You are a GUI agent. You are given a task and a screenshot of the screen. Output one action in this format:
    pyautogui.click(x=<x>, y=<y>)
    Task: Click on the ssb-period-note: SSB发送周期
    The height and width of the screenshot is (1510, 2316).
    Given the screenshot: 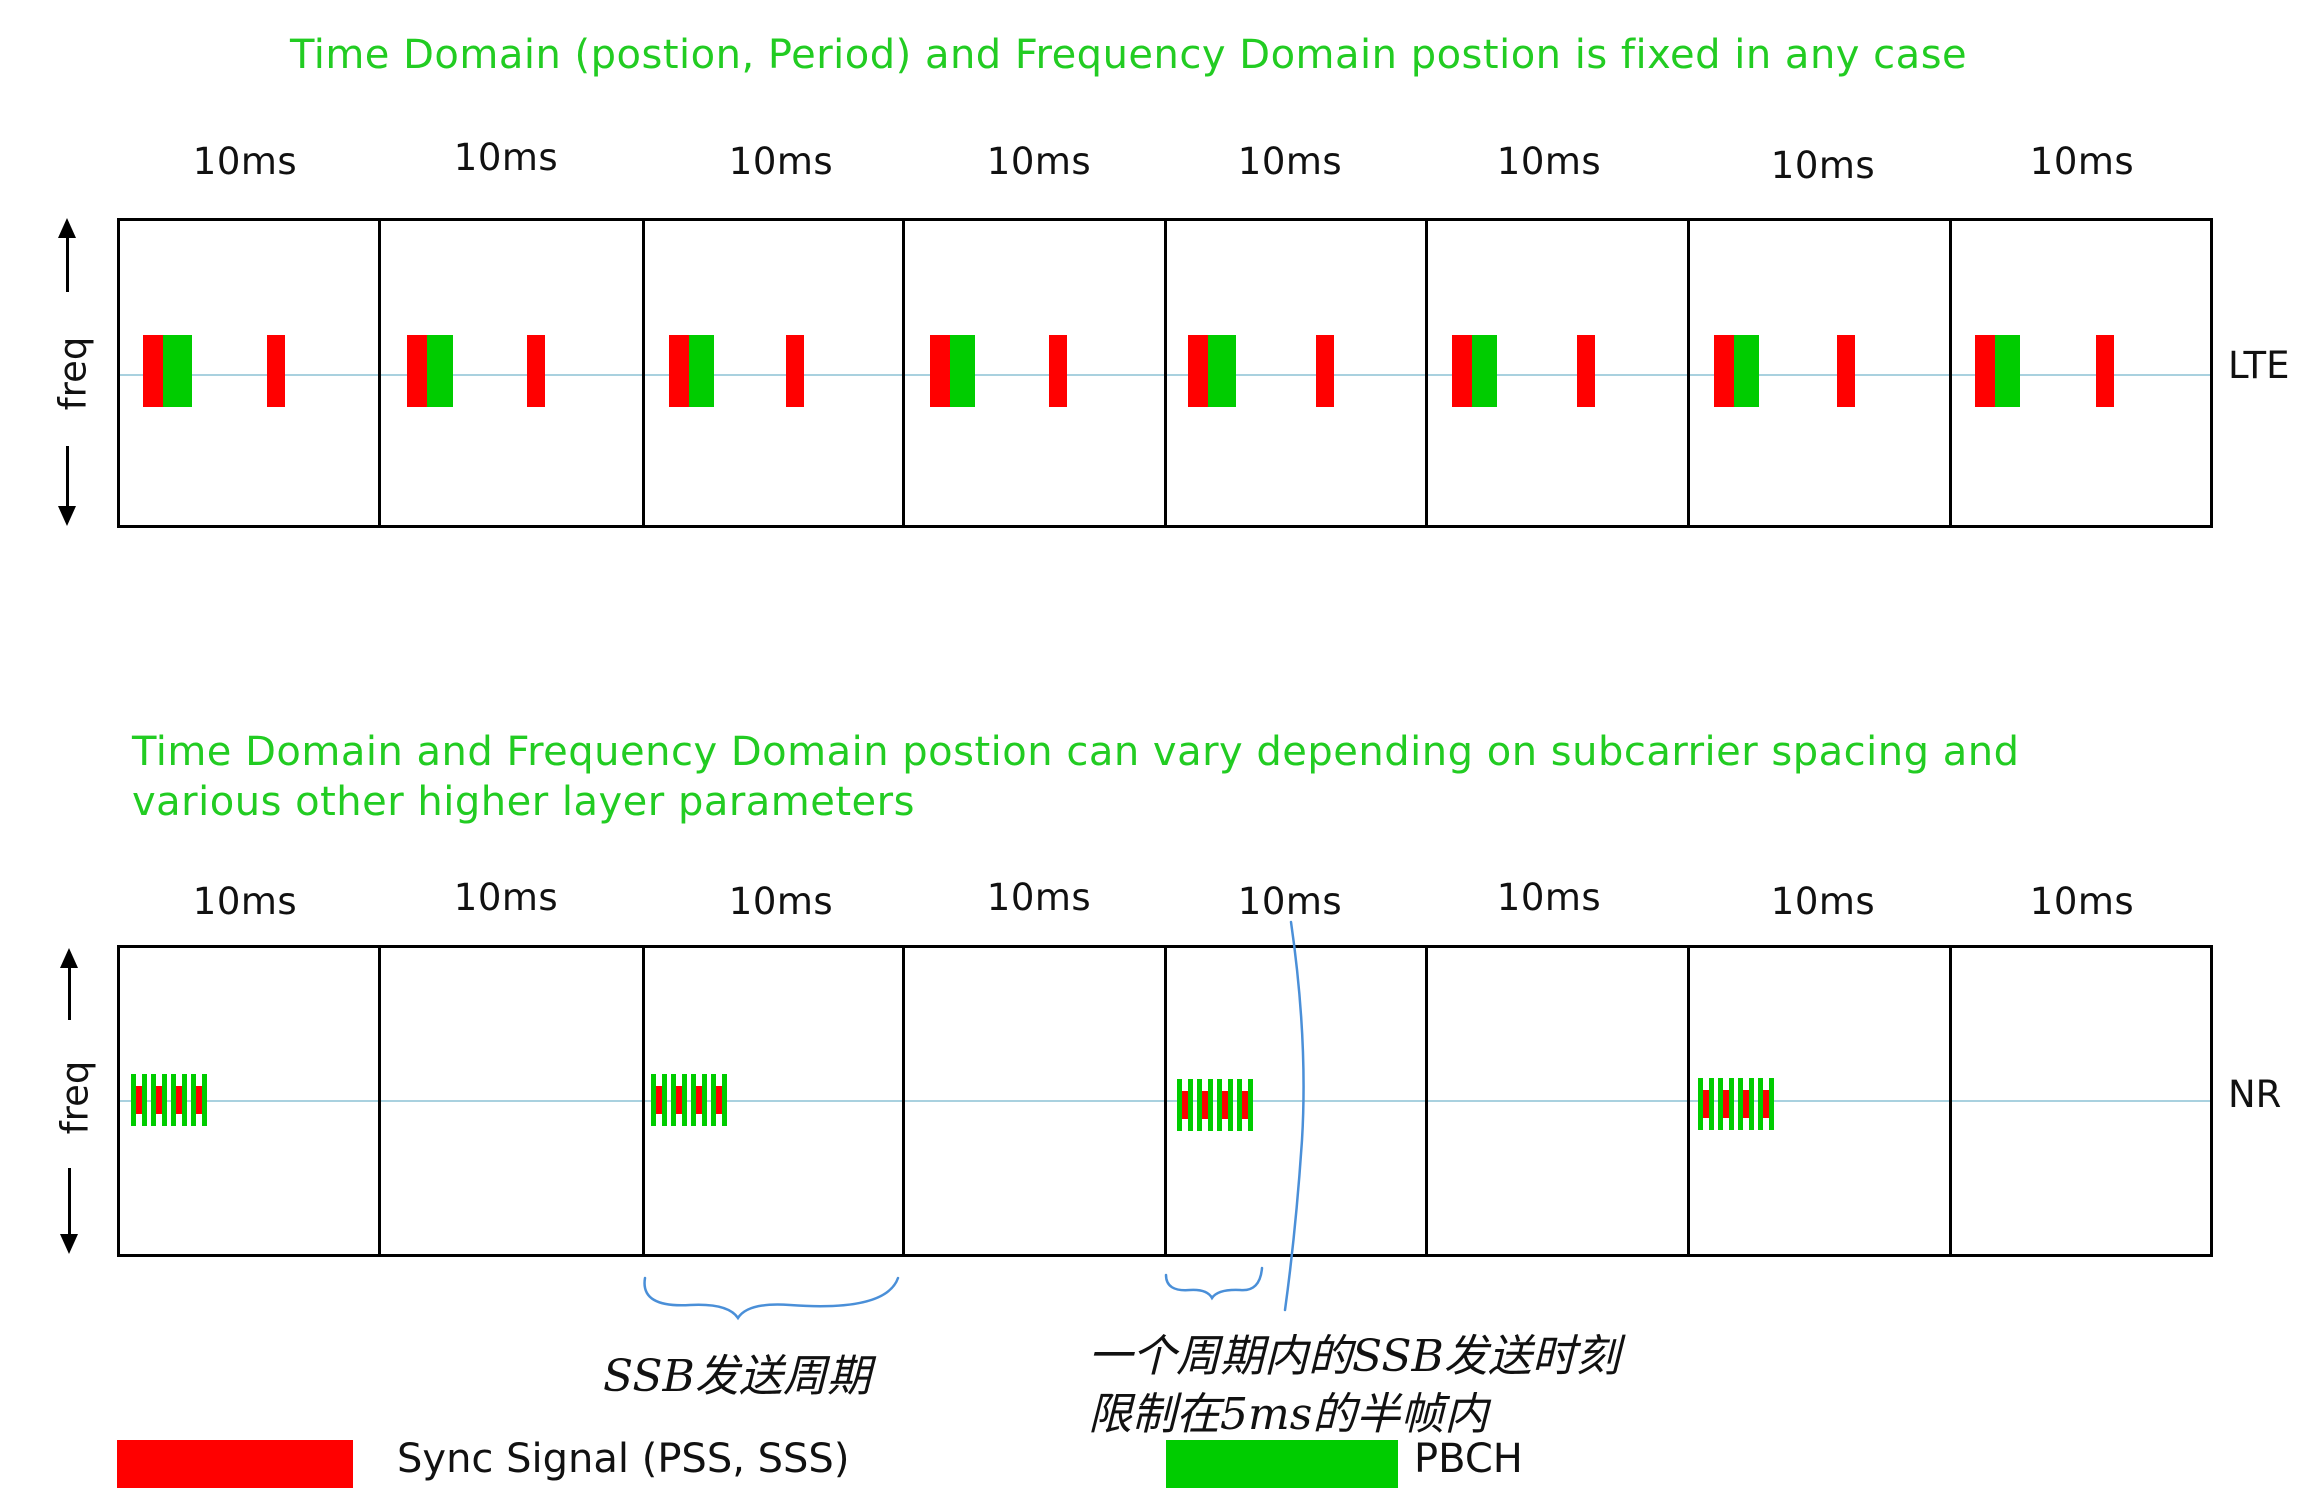 What is the action you would take?
    pyautogui.click(x=737, y=1376)
    